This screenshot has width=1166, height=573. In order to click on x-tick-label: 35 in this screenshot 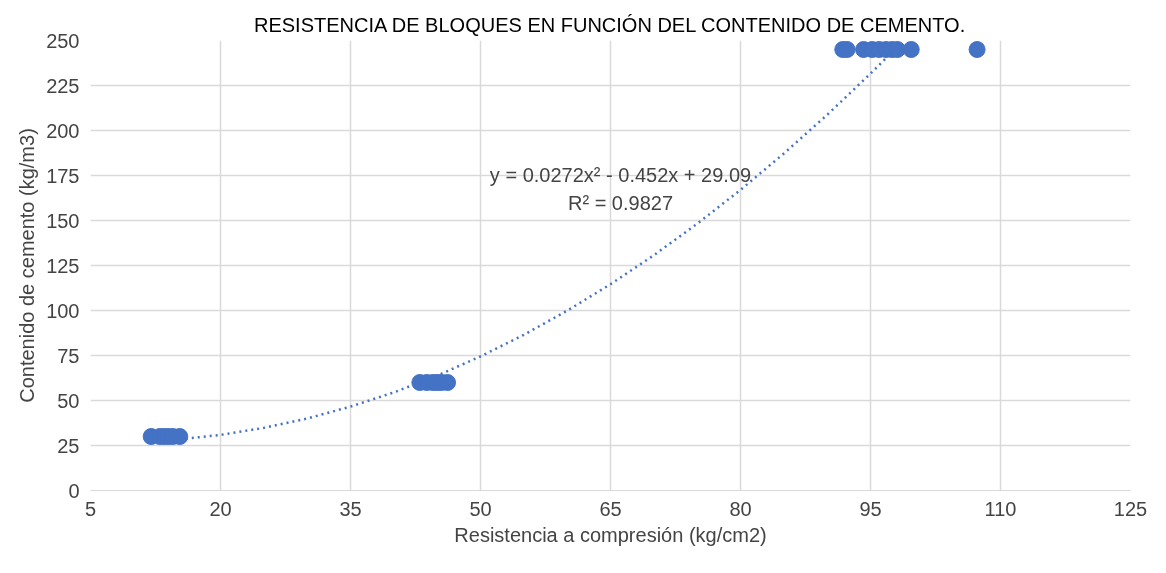, I will do `click(350, 508)`.